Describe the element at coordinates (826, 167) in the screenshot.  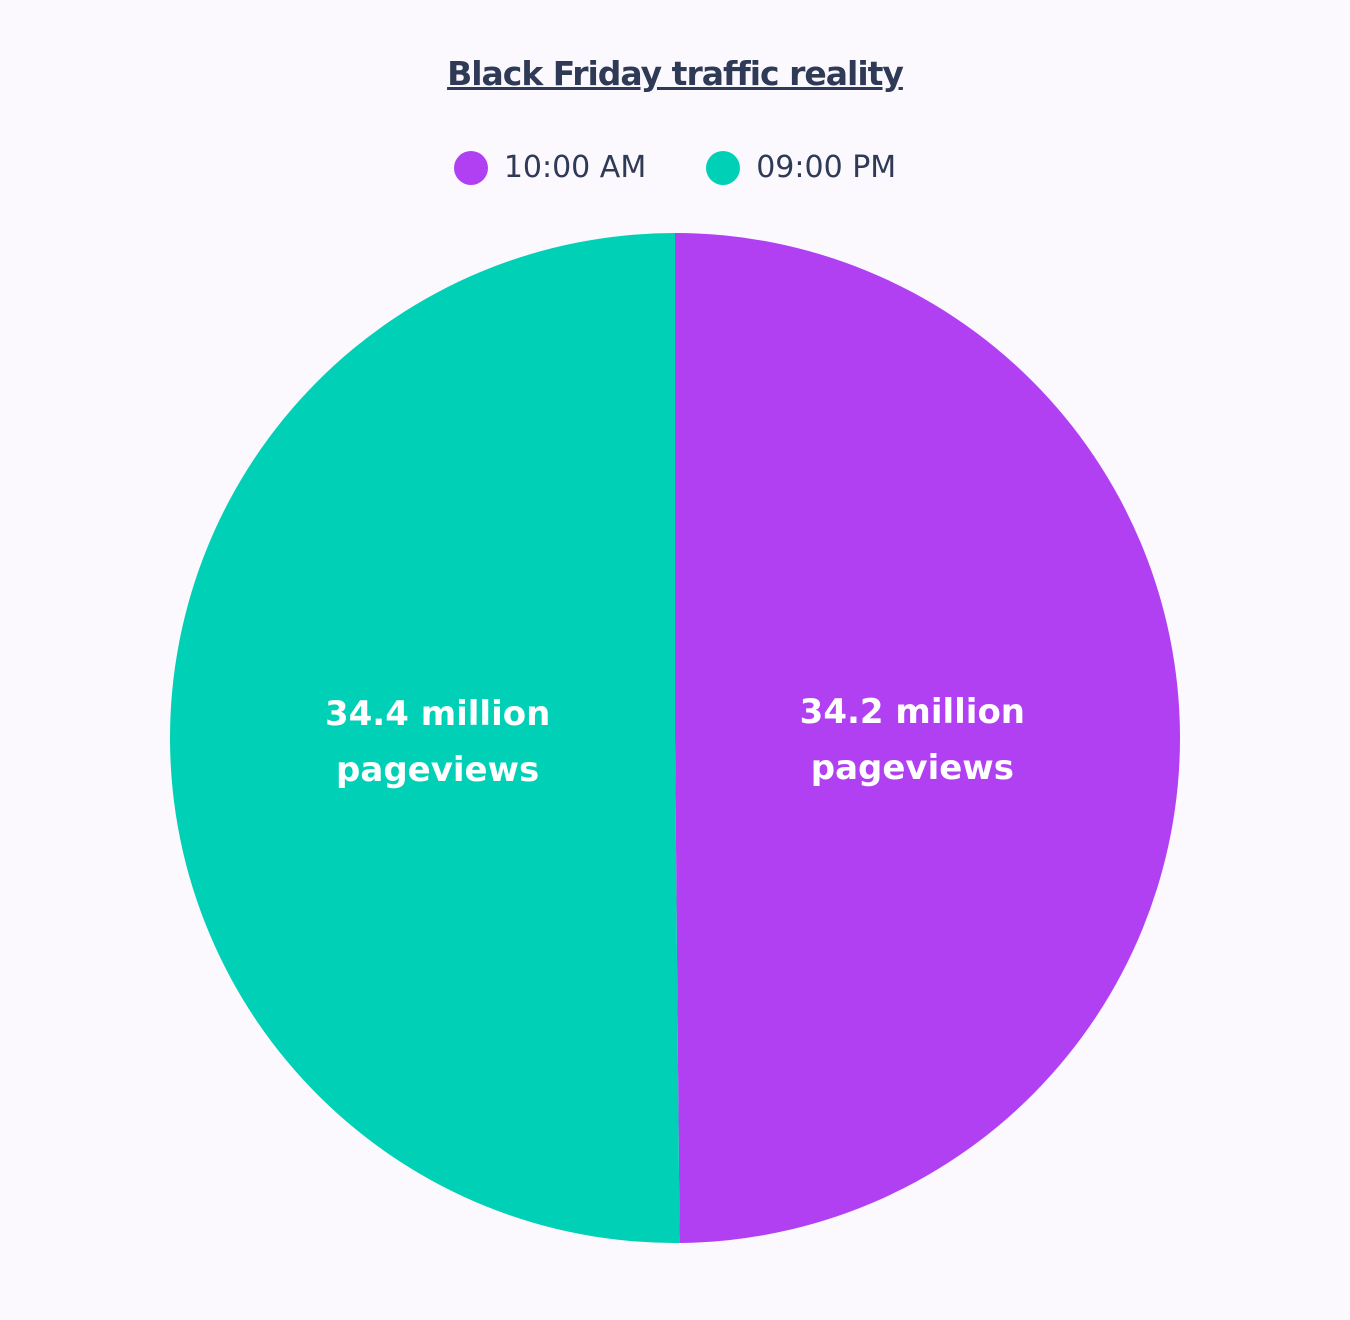
I see `legend-label: 09:00 PM` at that location.